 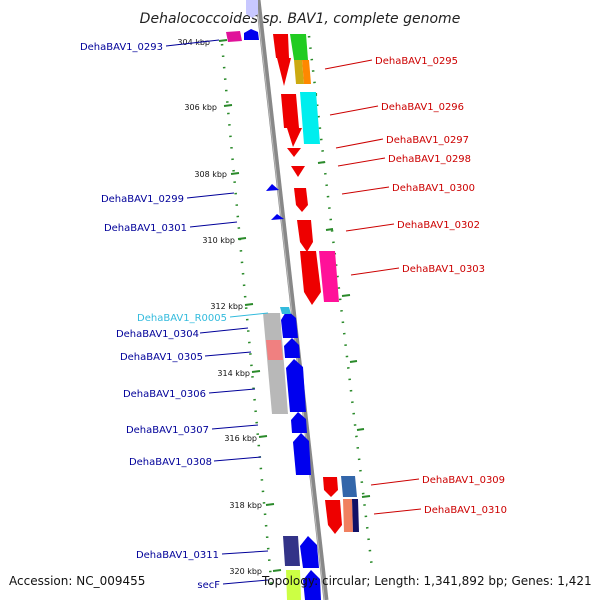 I want to click on accession-text: Accession: NC_009455, so click(x=77, y=581).